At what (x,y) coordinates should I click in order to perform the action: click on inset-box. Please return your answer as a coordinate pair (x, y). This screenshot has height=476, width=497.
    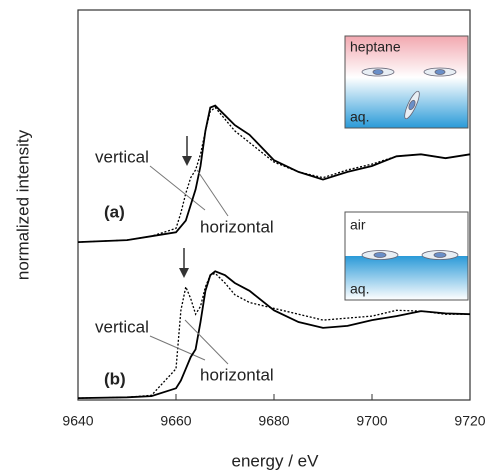
    Looking at the image, I should click on (406, 256).